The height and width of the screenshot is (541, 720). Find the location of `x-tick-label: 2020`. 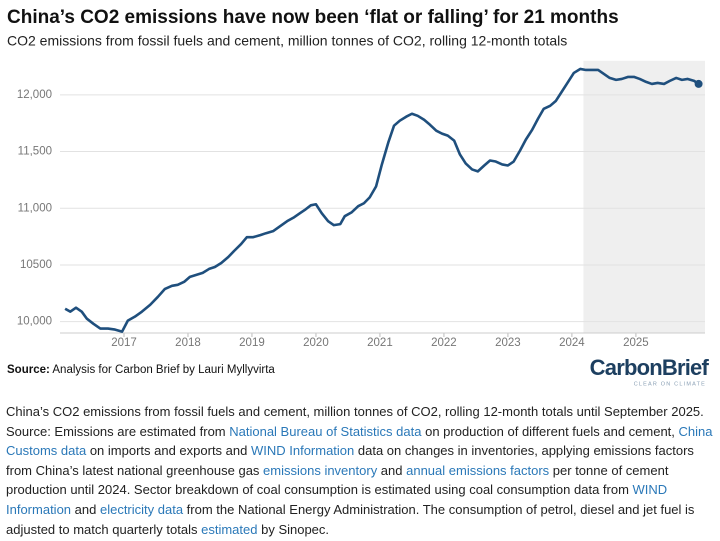

x-tick-label: 2020 is located at coordinates (316, 343).